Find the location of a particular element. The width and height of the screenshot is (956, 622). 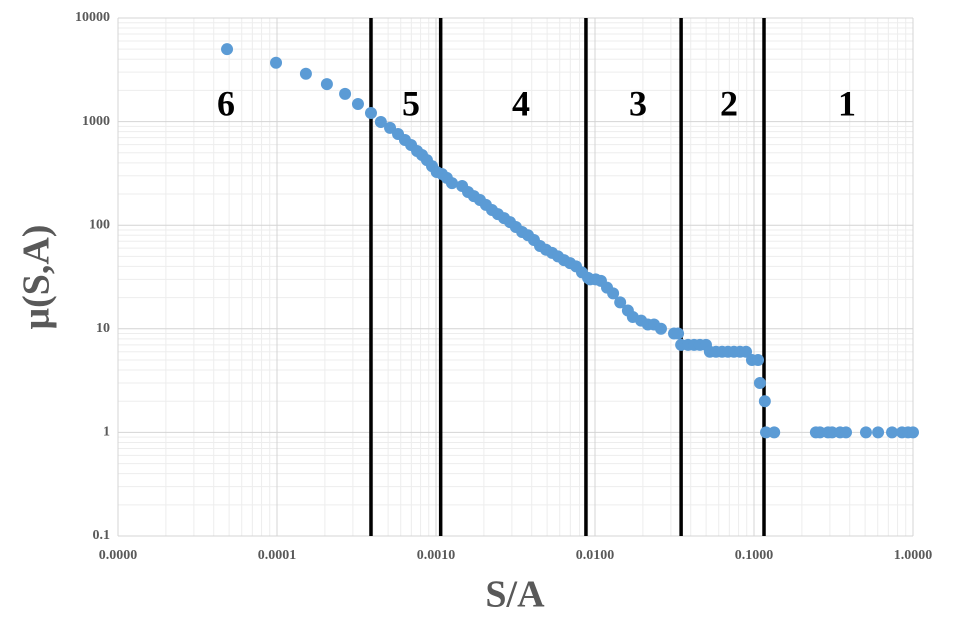

region-label: 1 is located at coordinates (847, 103).